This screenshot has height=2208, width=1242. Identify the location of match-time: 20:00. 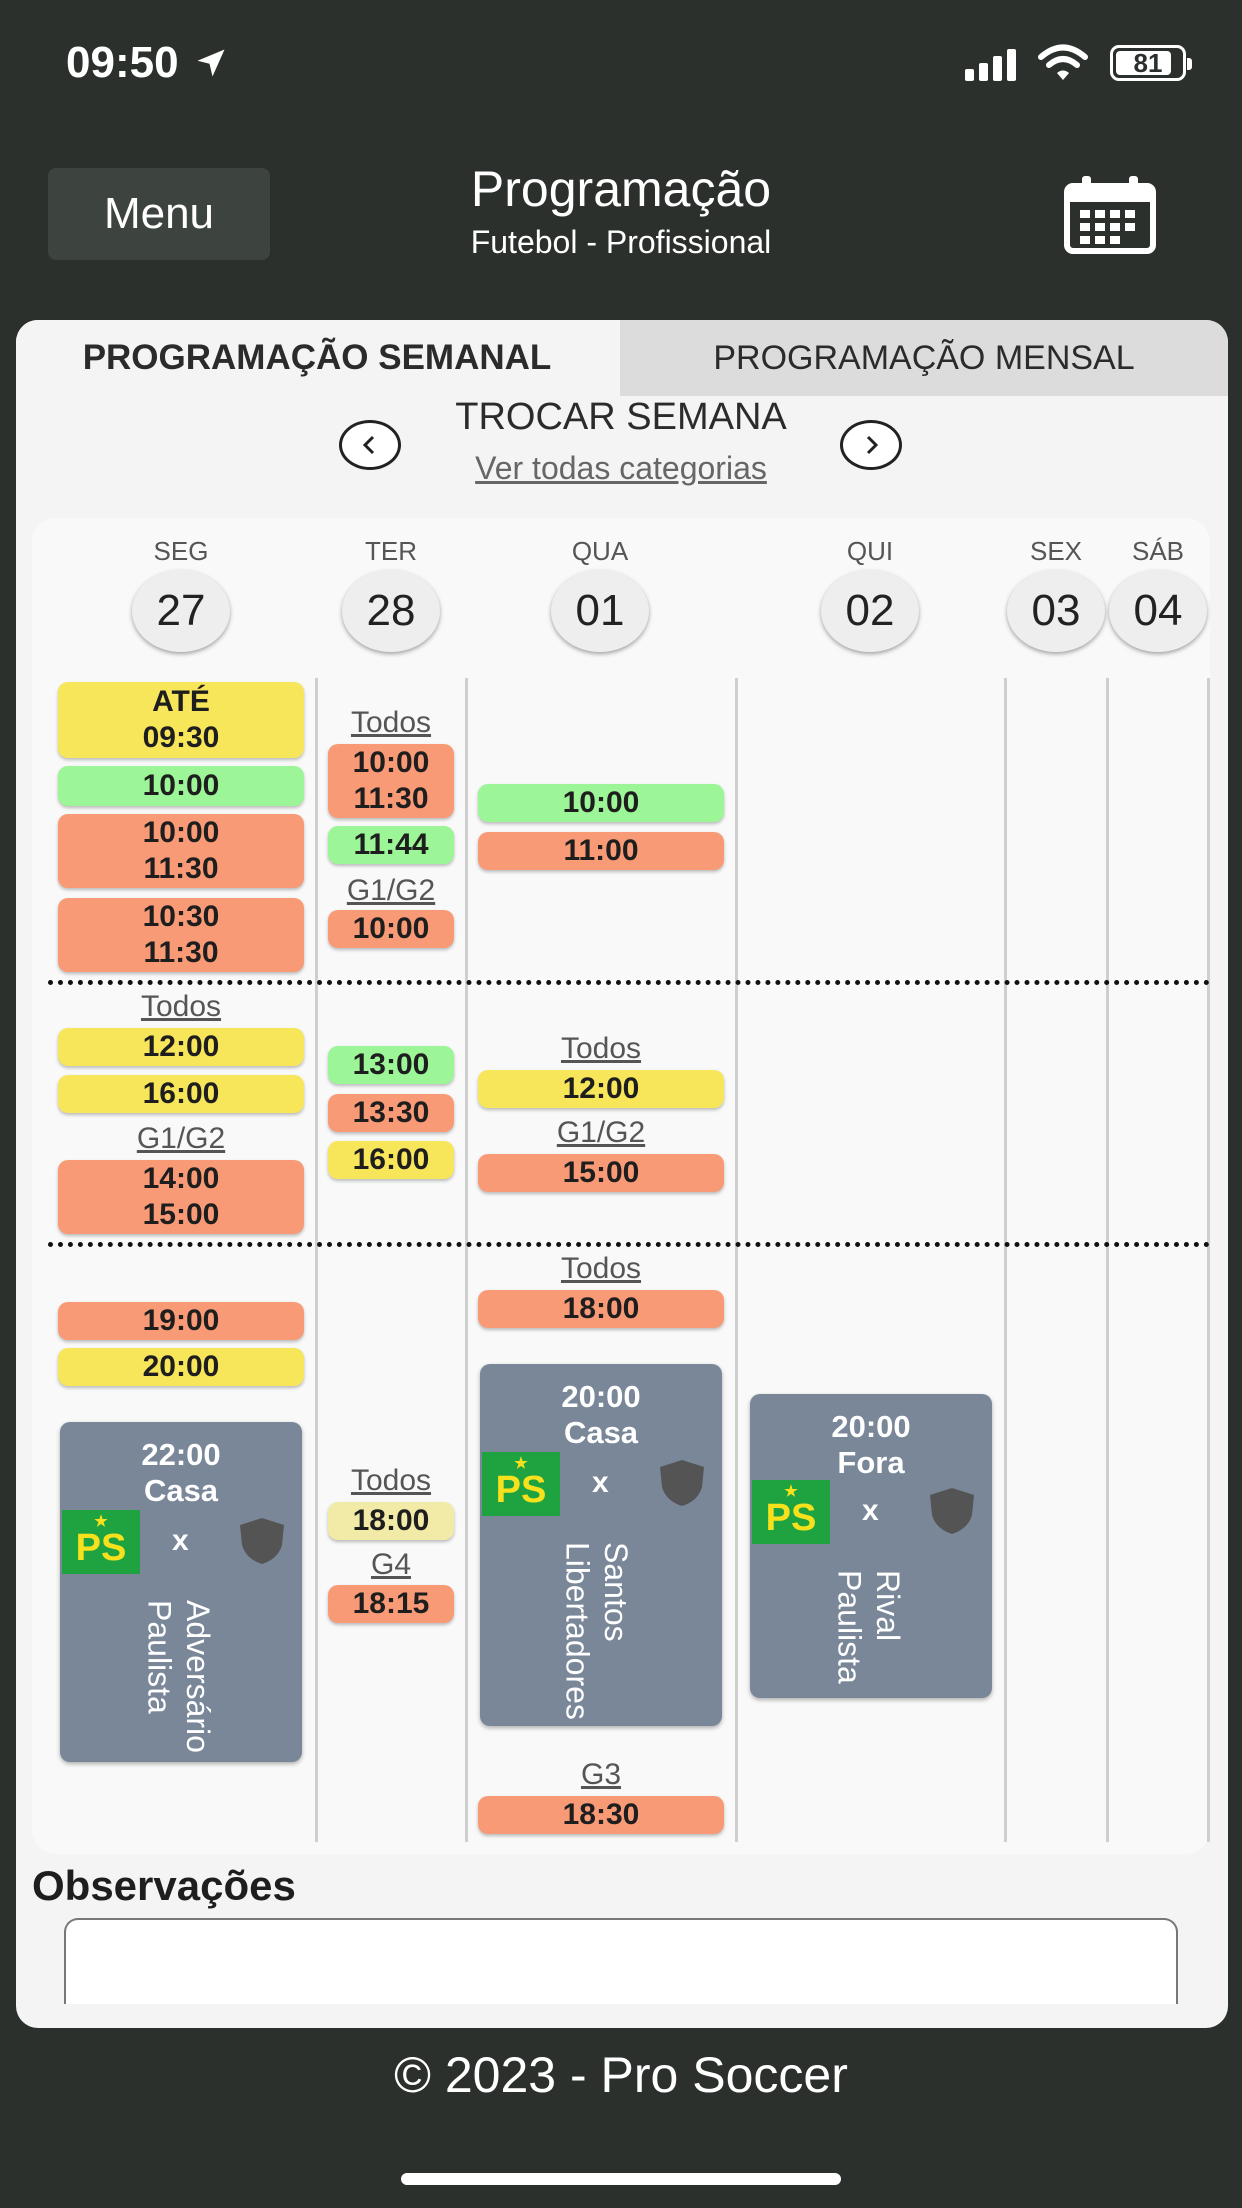
(871, 1426).